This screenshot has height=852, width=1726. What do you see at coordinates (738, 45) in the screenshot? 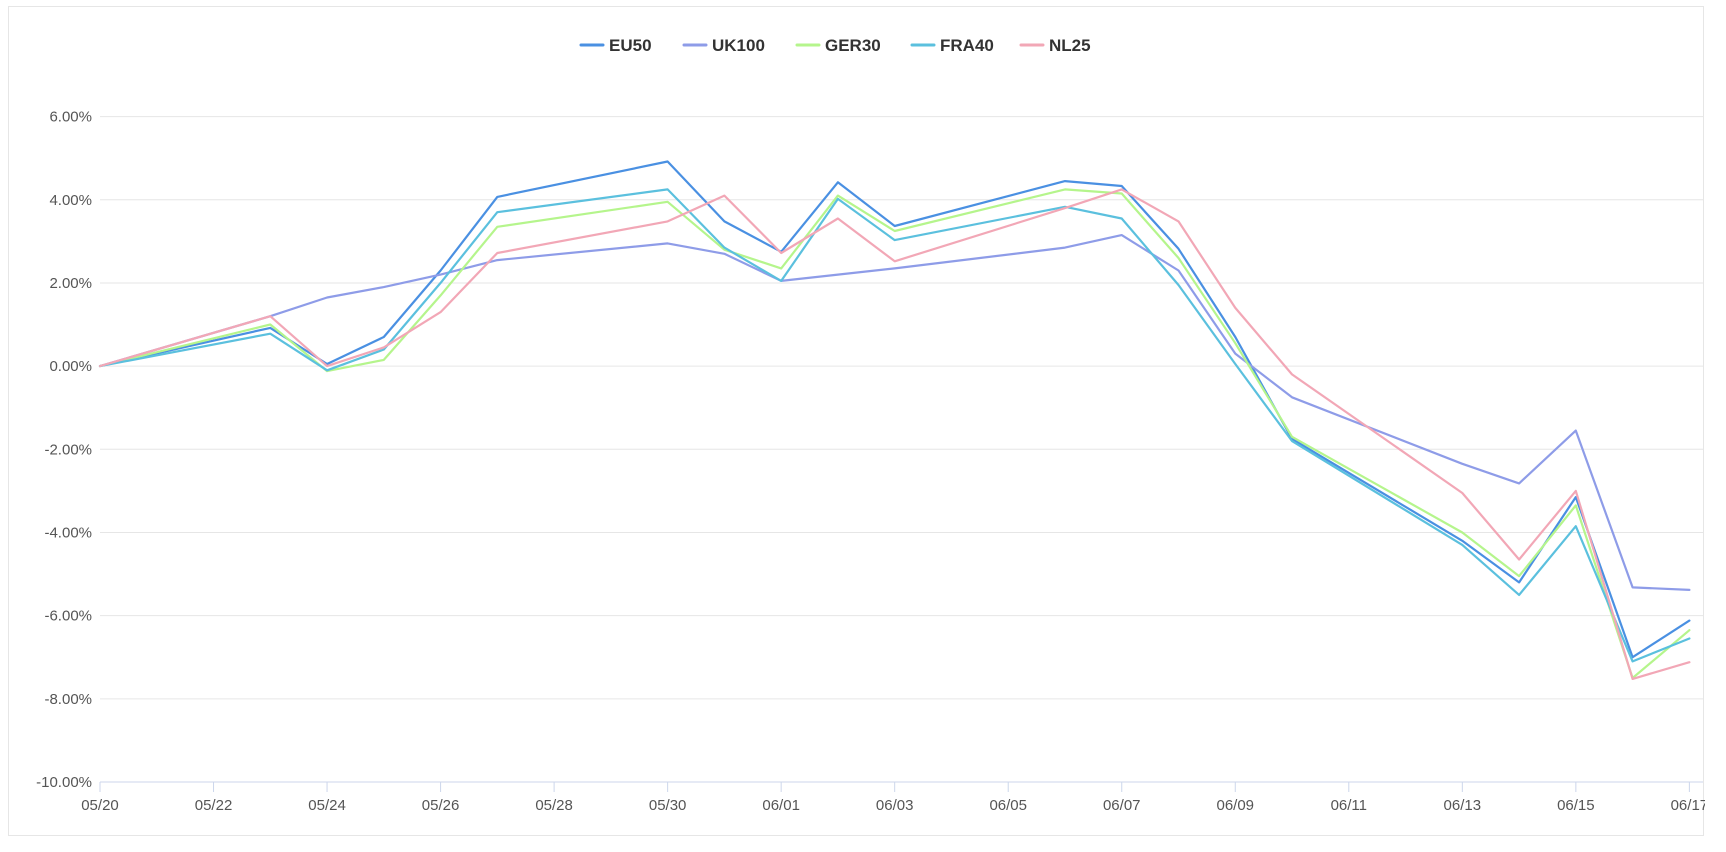
I see `legend-label: UK100` at bounding box center [738, 45].